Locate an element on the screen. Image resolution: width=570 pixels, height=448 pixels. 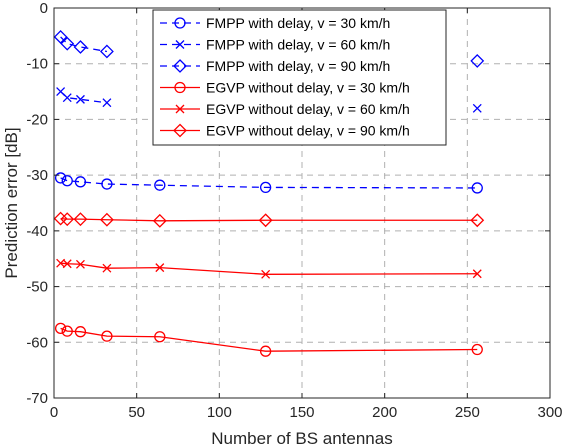
legend-label: FMPP with delay, v = 90 km/h is located at coordinates (298, 66).